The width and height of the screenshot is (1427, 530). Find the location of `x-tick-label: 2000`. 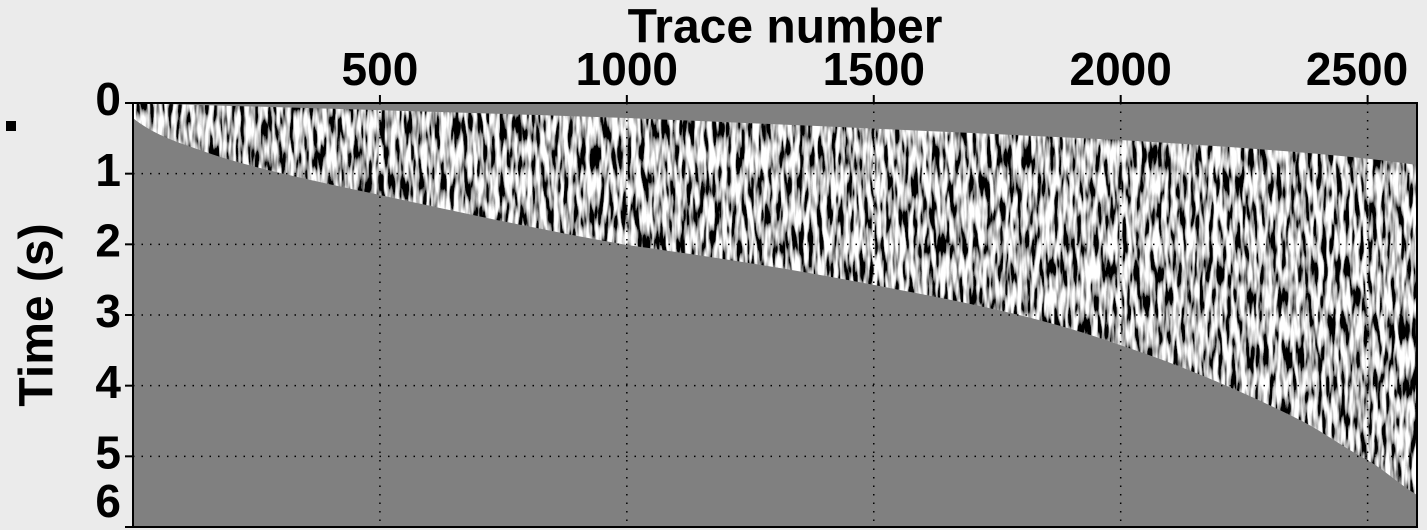

x-tick-label: 2000 is located at coordinates (1121, 69).